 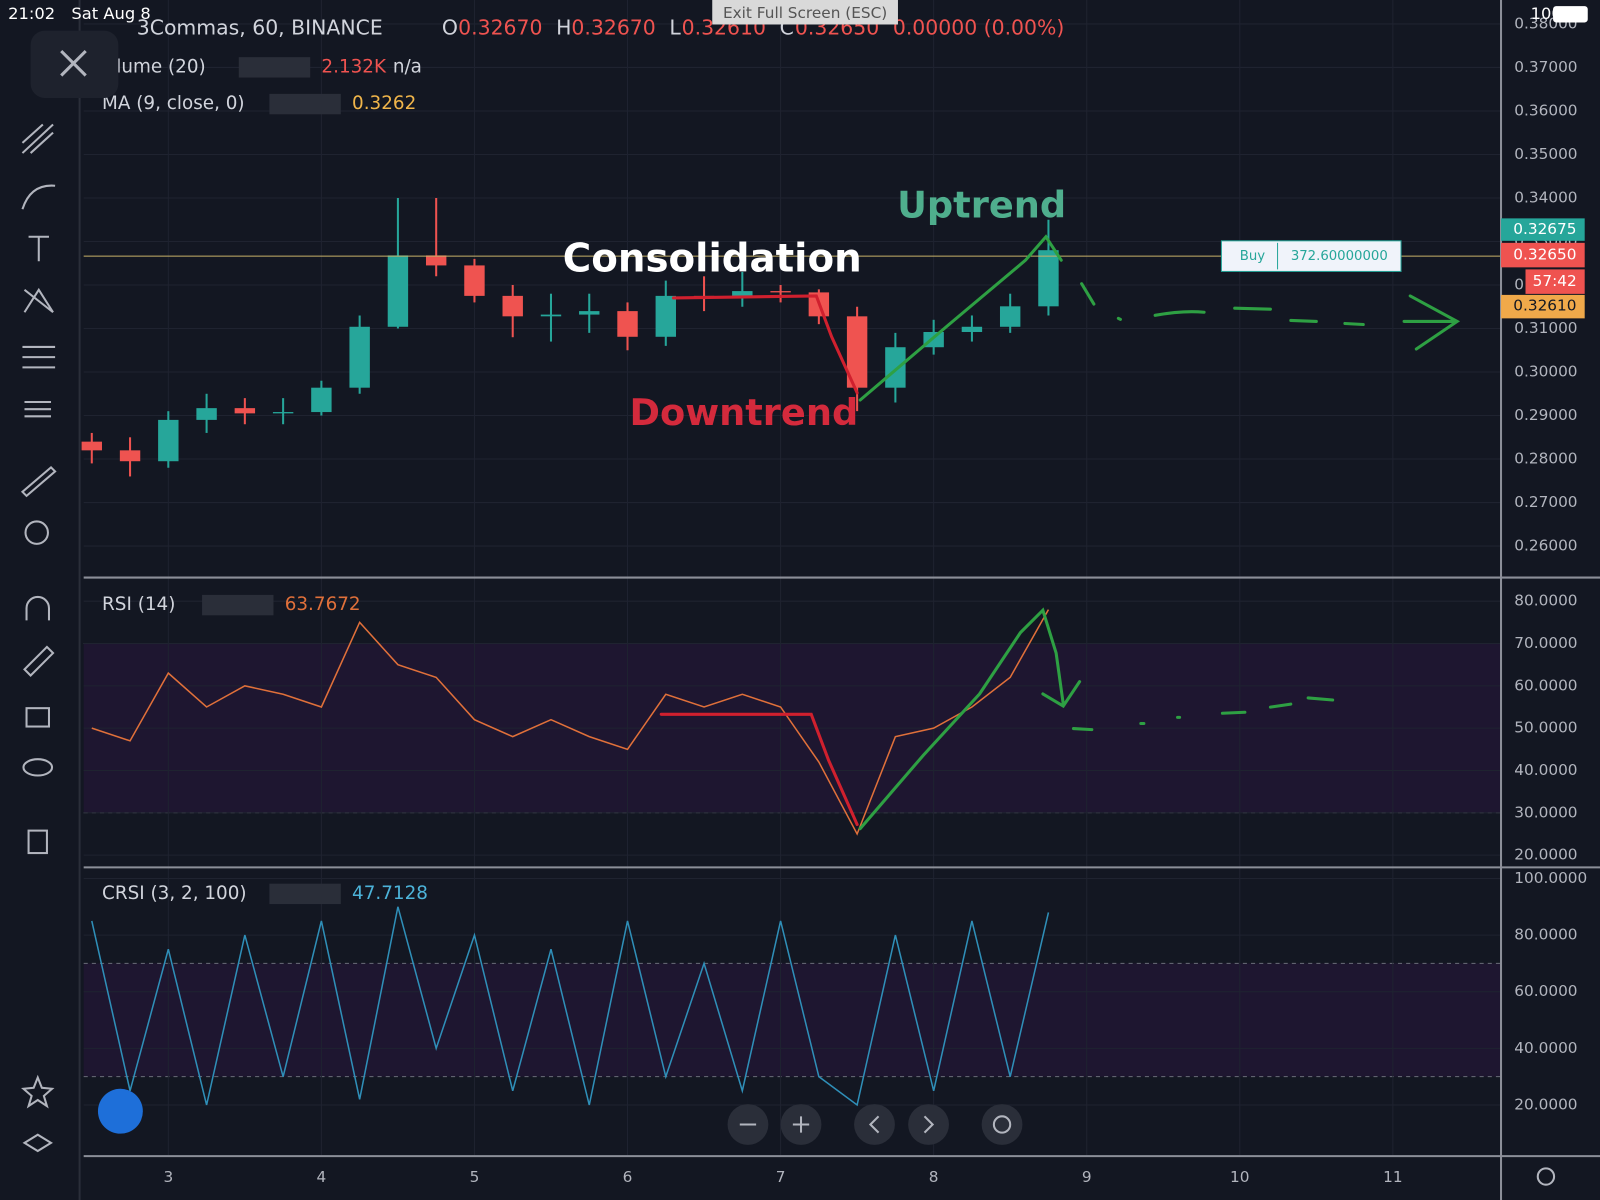 I want to click on indicator-name: CRSI (3, 2, 100), so click(x=174, y=893).